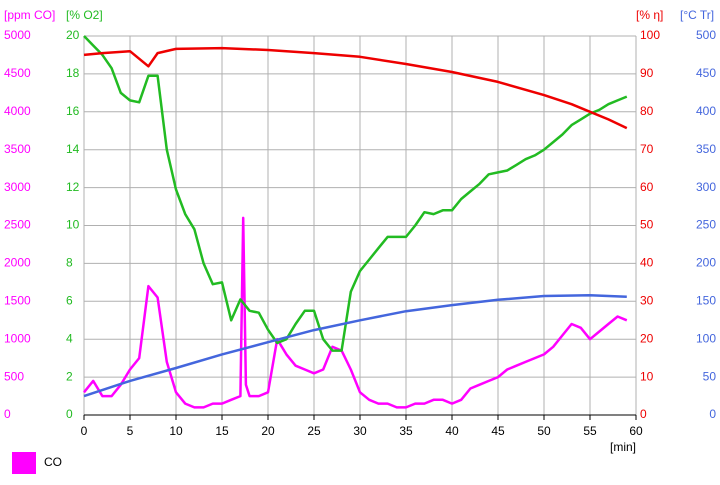  What do you see at coordinates (647, 300) in the screenshot?
I see `y3-tick-label: 30` at bounding box center [647, 300].